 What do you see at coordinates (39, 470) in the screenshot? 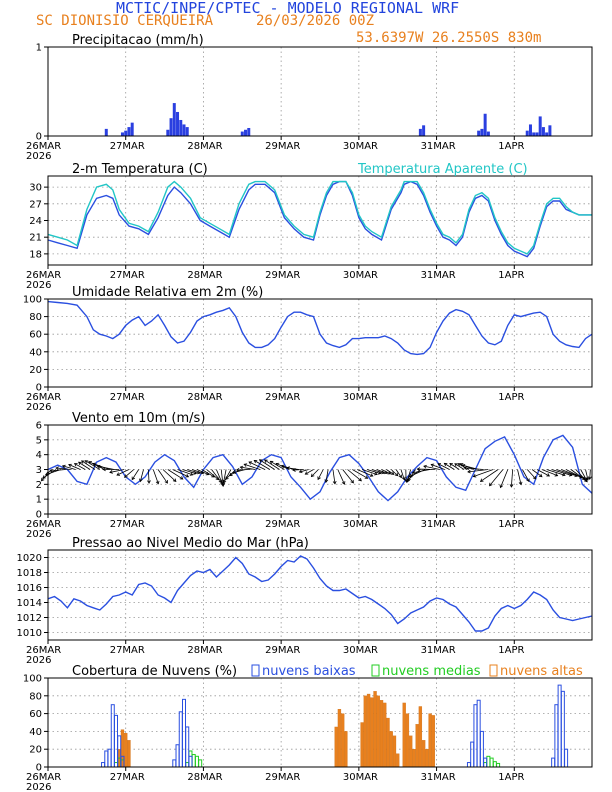
I see `ytick-label: 3` at bounding box center [39, 470].